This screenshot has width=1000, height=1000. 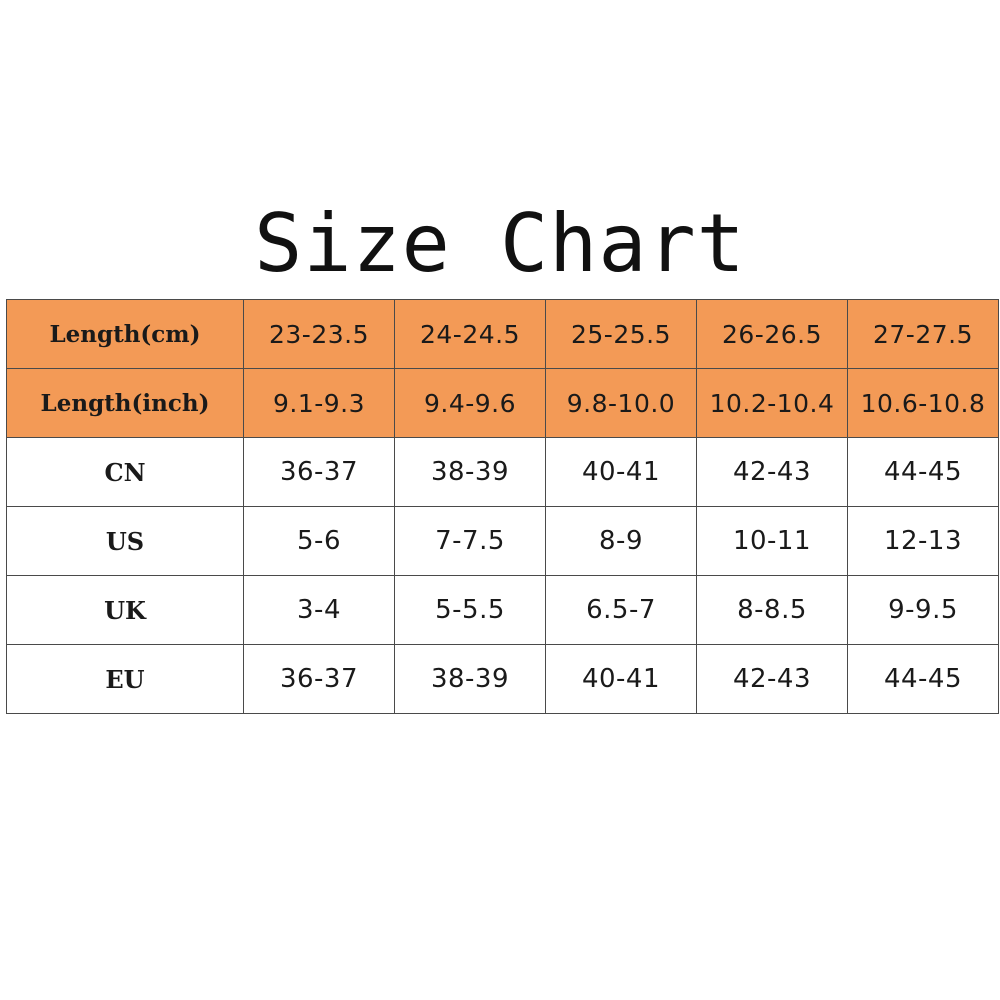 I want to click on table-cell: 26-26.5, so click(x=772, y=334).